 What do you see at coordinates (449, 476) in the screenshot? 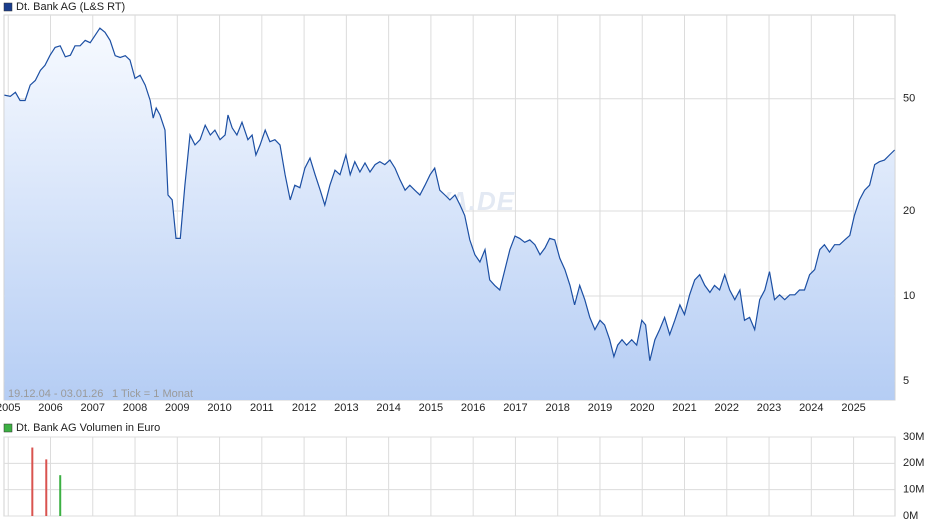
I see `plot-frame` at bounding box center [449, 476].